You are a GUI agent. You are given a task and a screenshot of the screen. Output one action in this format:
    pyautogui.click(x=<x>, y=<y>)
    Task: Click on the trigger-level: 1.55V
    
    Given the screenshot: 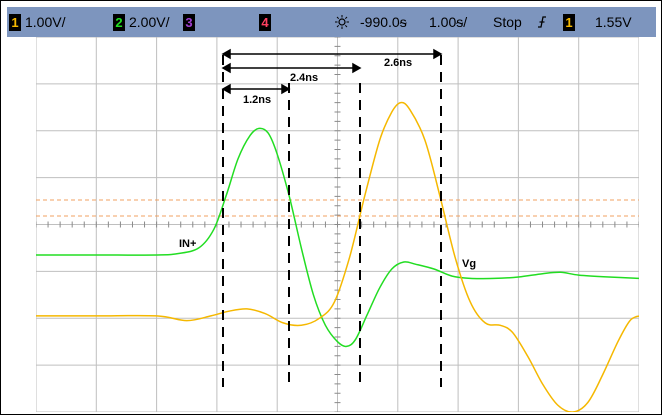 What is the action you would take?
    pyautogui.click(x=613, y=22)
    